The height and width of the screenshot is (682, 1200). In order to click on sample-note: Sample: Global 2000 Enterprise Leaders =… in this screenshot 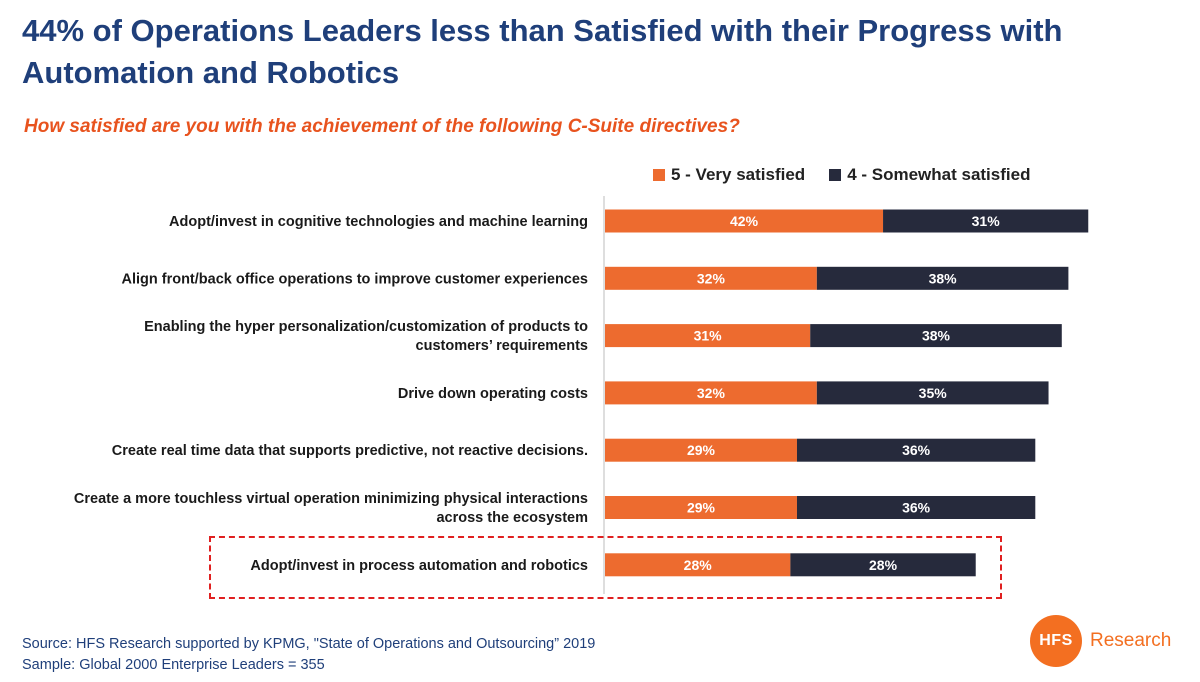, I will do `click(173, 665)`.